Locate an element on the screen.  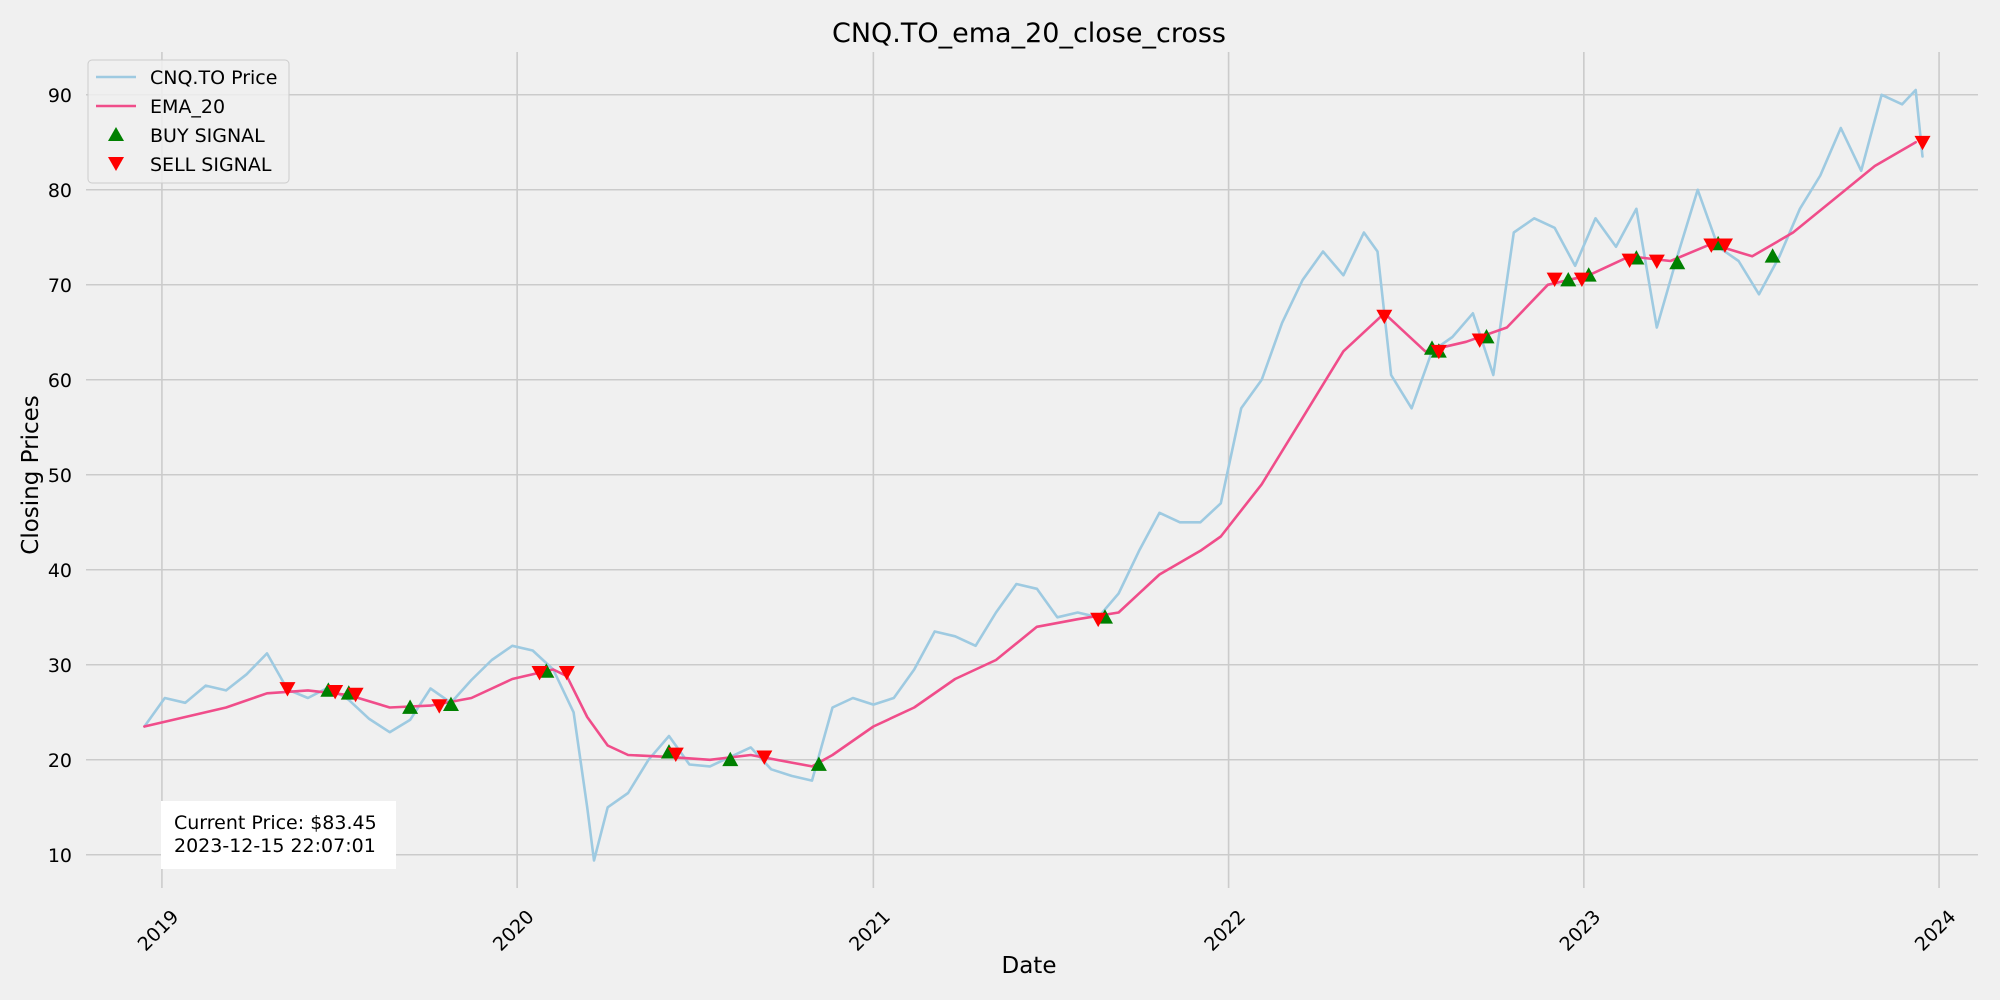
current-price-timestamp: 2023-12-15 22:07:01 is located at coordinates (275, 846).